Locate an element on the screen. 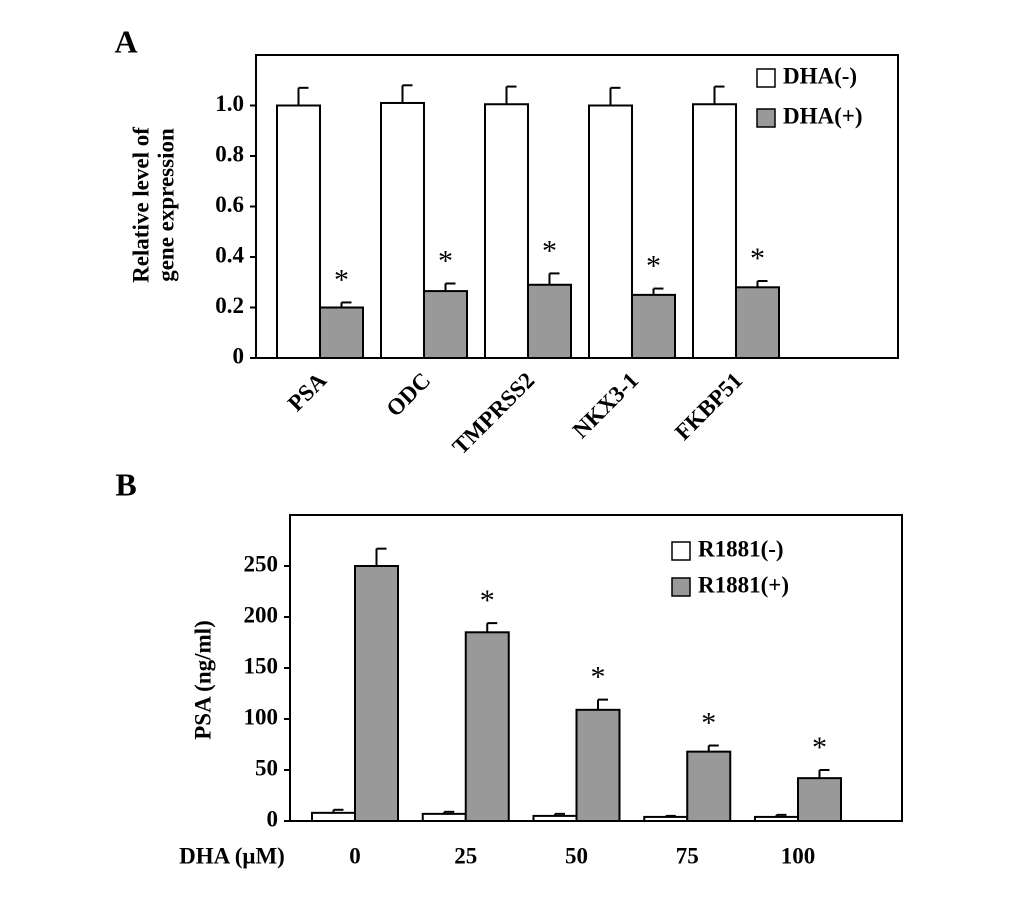 This screenshot has height=913, width=1033. legend-label: DHA(-) is located at coordinates (820, 75).